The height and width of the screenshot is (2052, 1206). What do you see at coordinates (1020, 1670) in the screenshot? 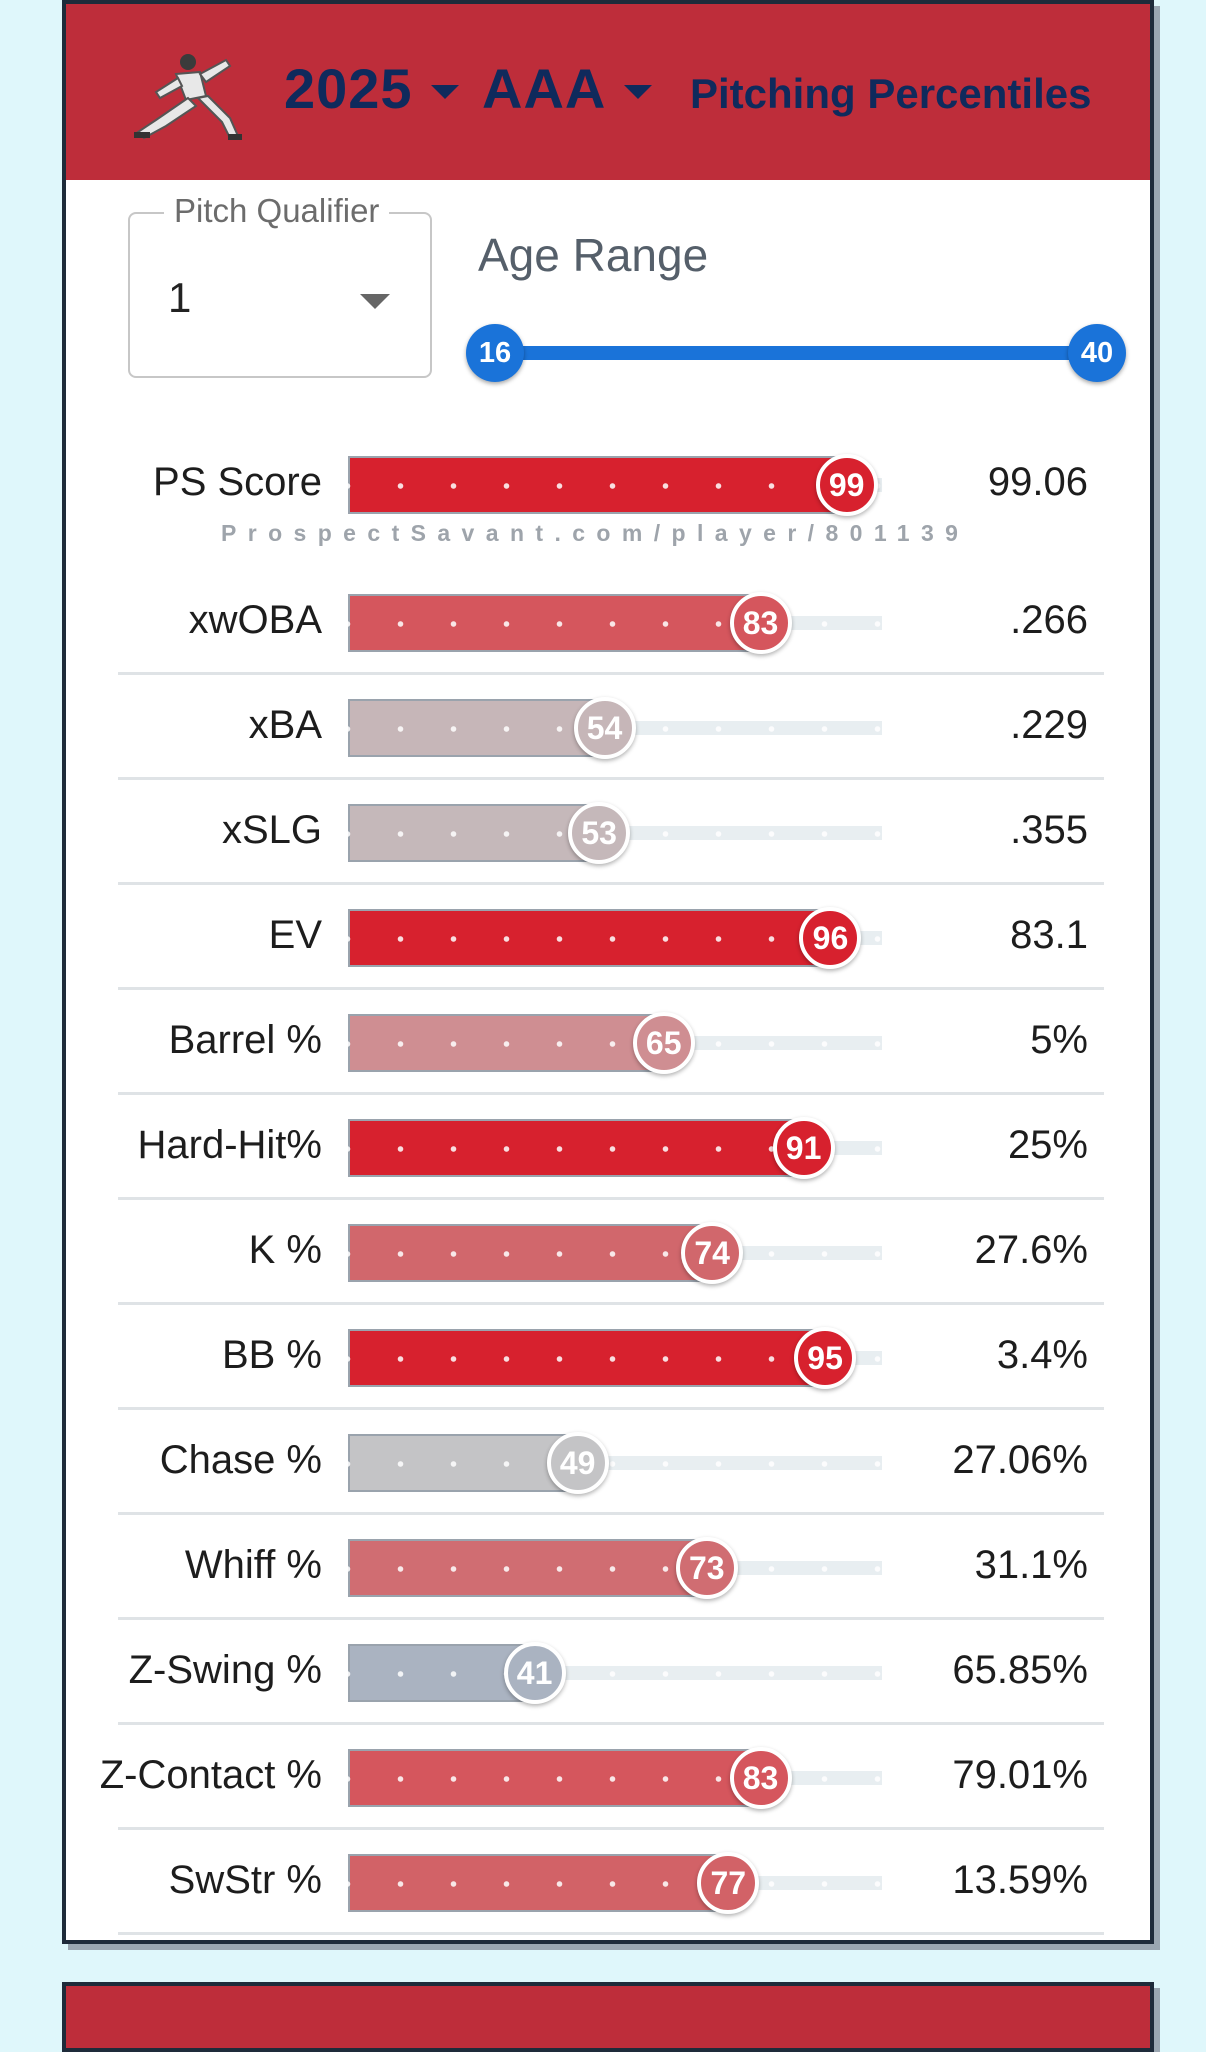
I see `stat-value: 65.85%` at bounding box center [1020, 1670].